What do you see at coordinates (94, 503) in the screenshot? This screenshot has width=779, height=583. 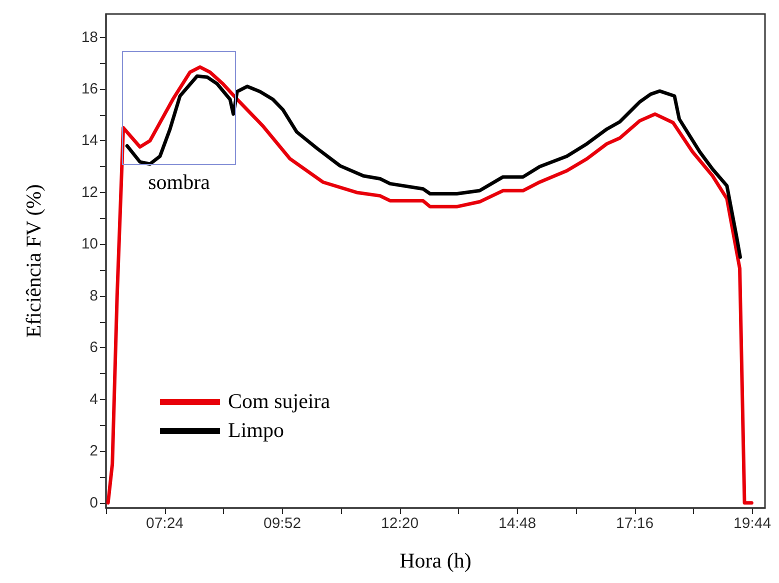 I see `y-tick-label: 0` at bounding box center [94, 503].